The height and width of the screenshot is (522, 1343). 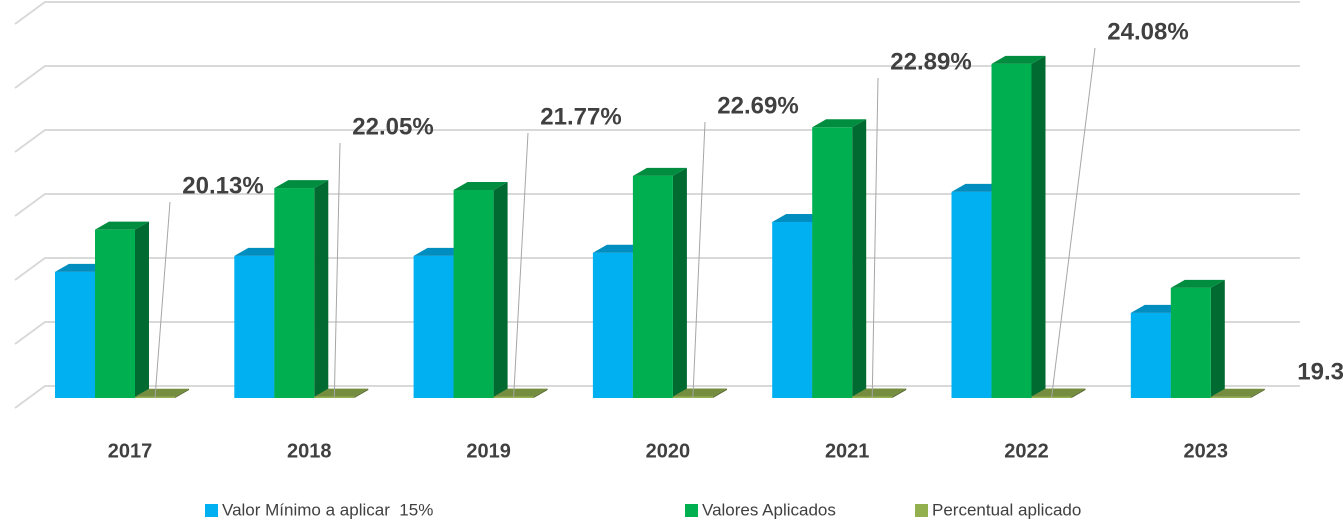 What do you see at coordinates (130, 451) in the screenshot?
I see `x-tick-label: 2017` at bounding box center [130, 451].